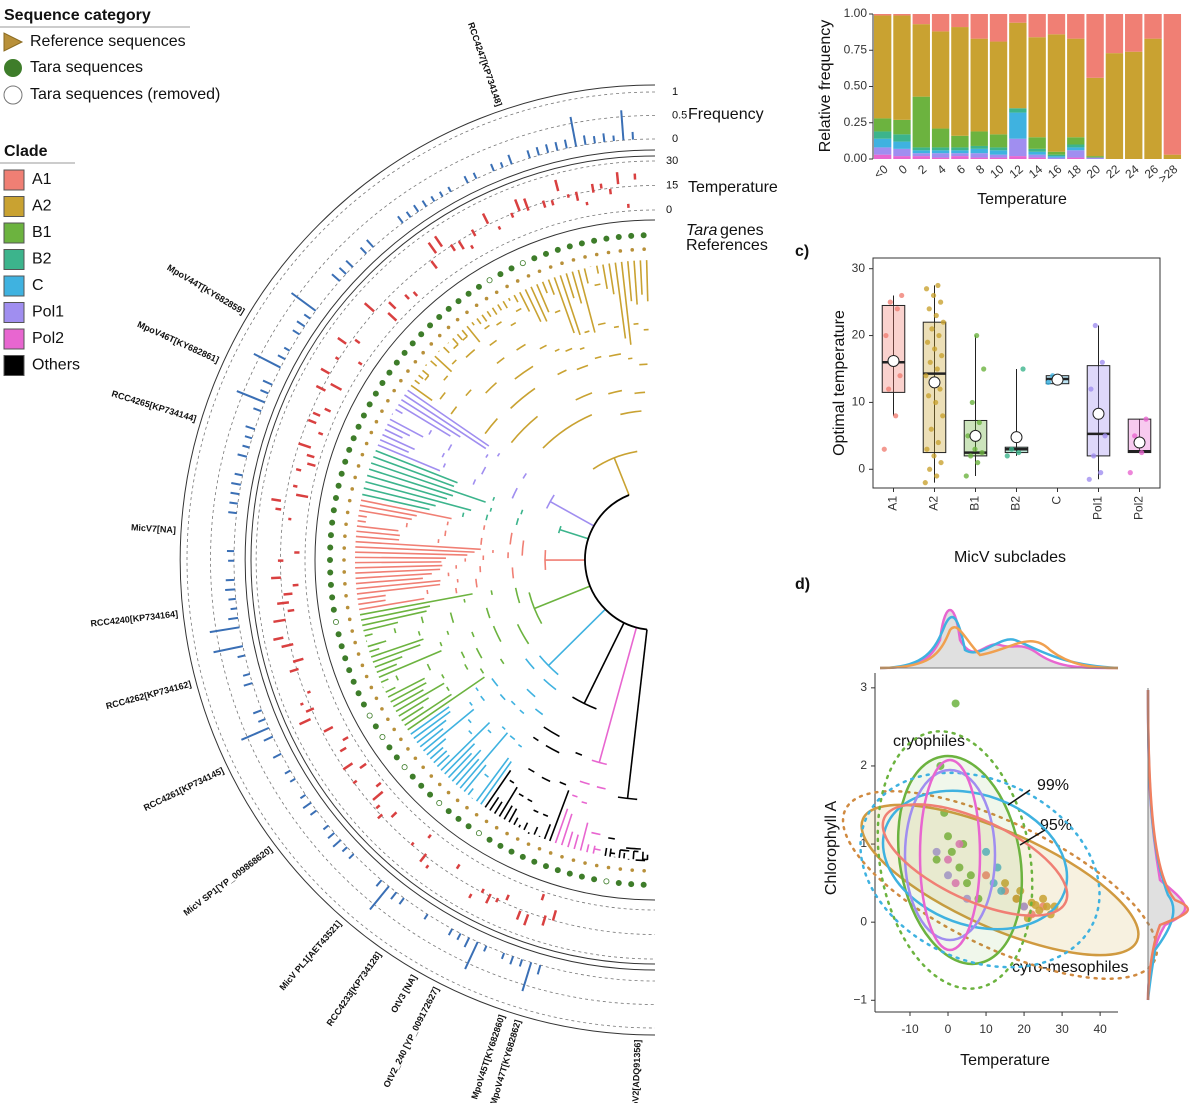  I want to click on mean, so click(893, 360).